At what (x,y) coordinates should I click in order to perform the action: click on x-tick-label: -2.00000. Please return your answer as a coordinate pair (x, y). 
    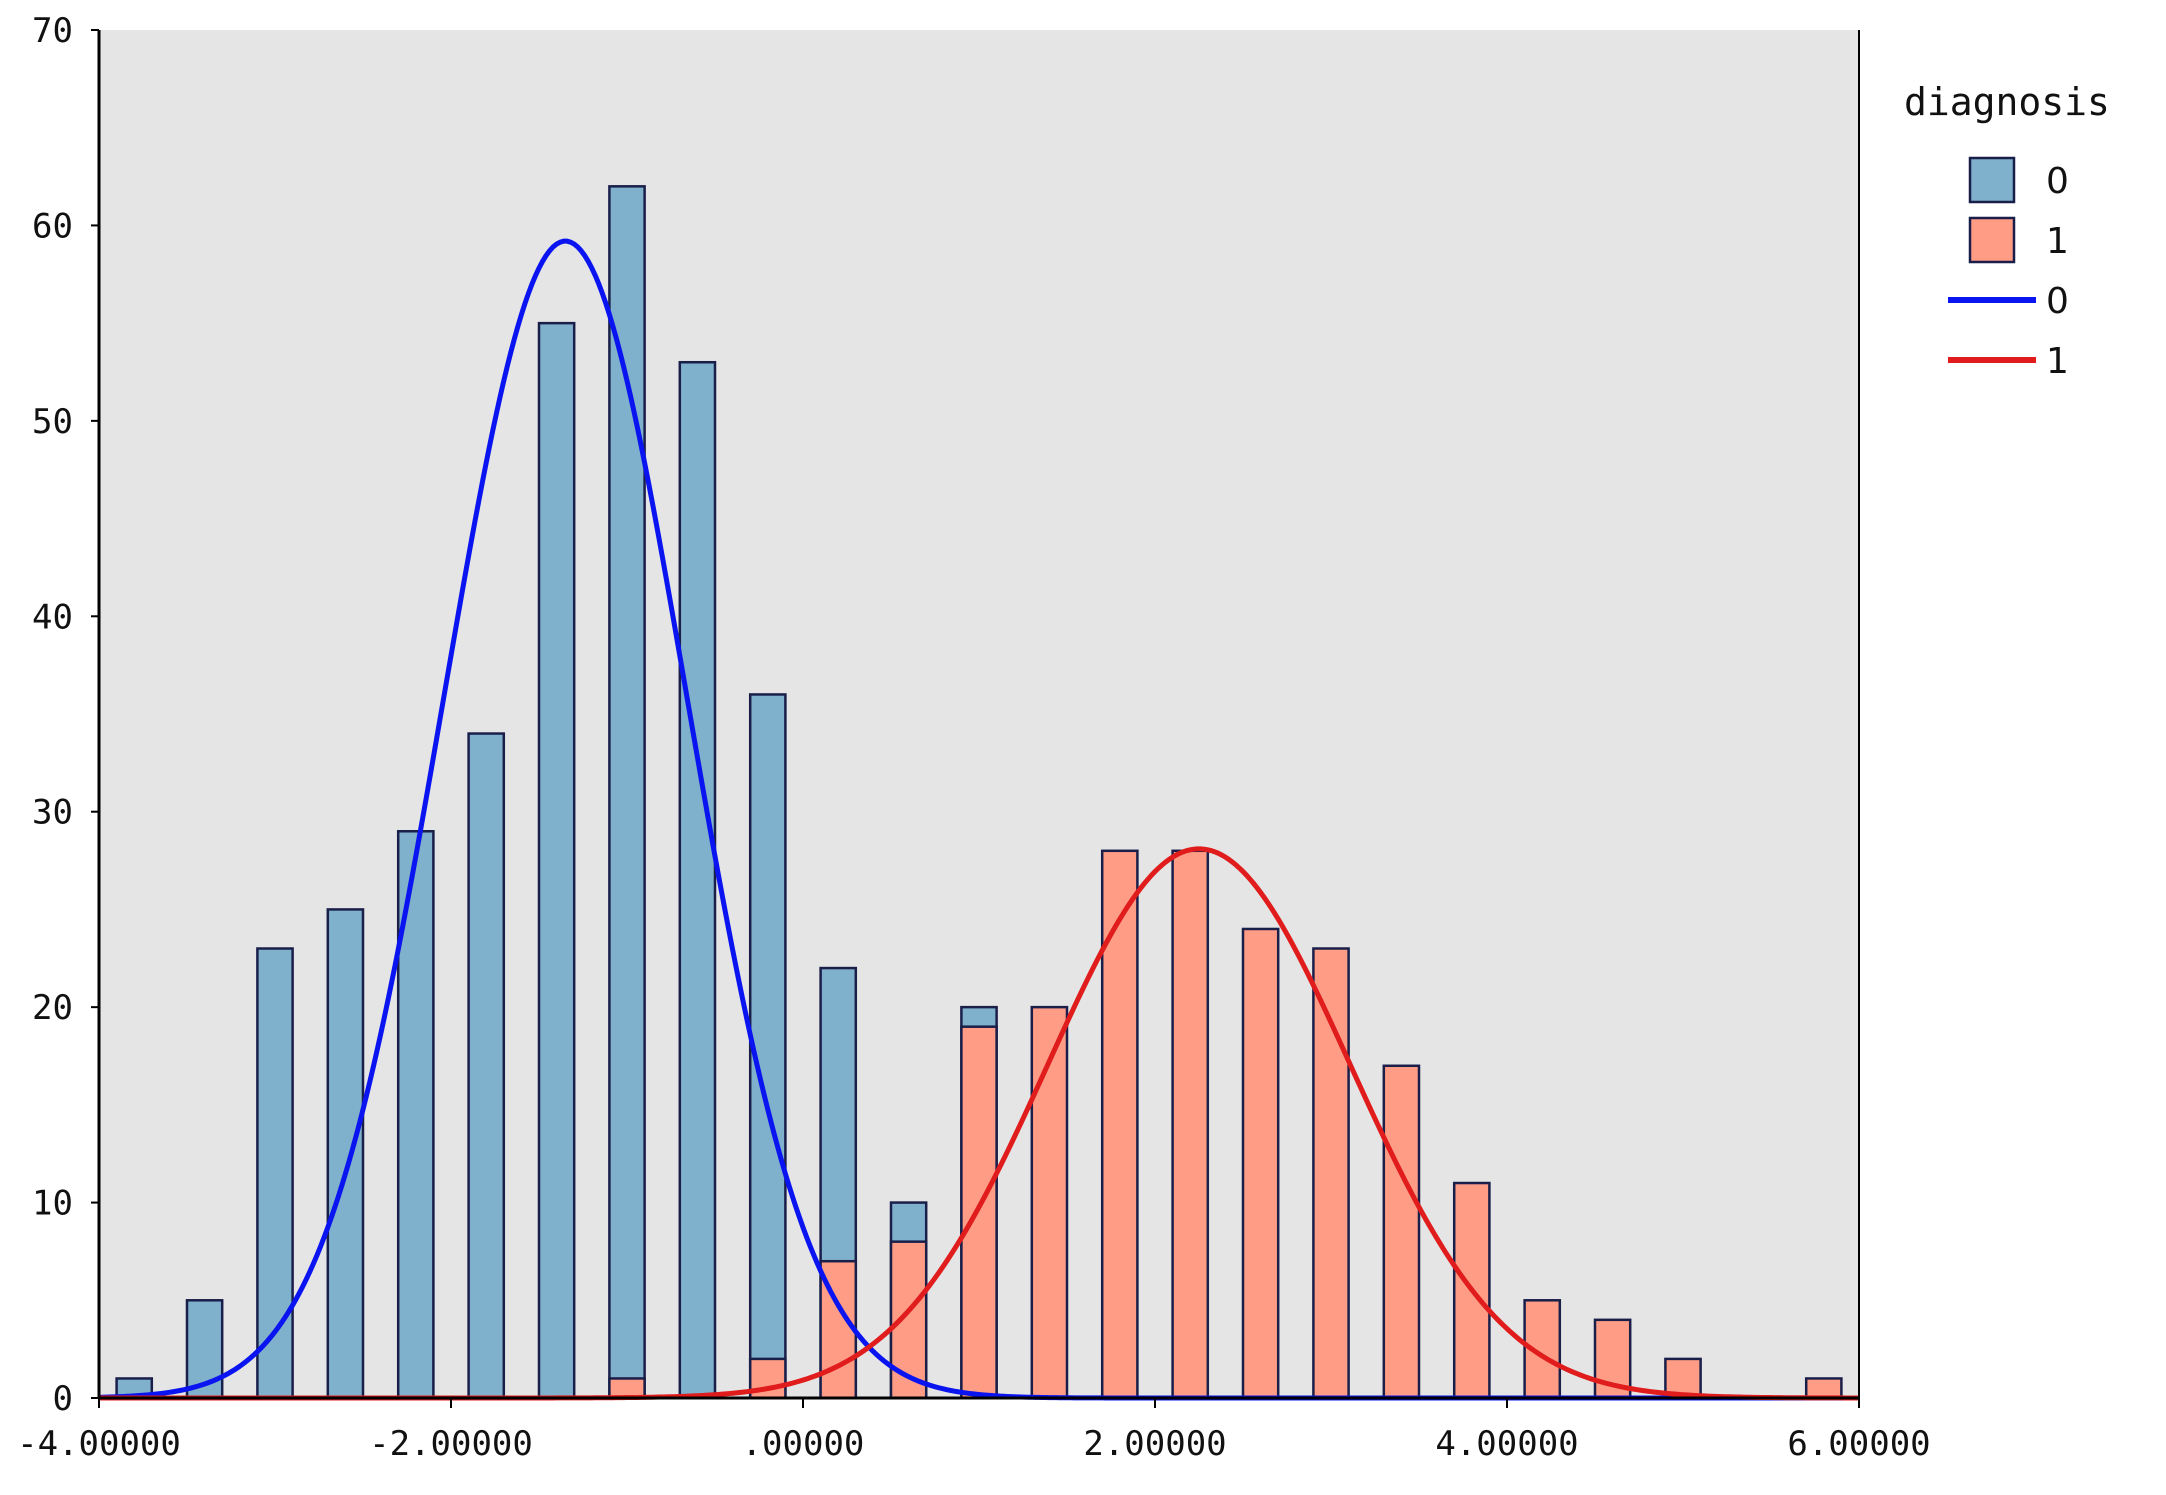
    Looking at the image, I should click on (451, 1444).